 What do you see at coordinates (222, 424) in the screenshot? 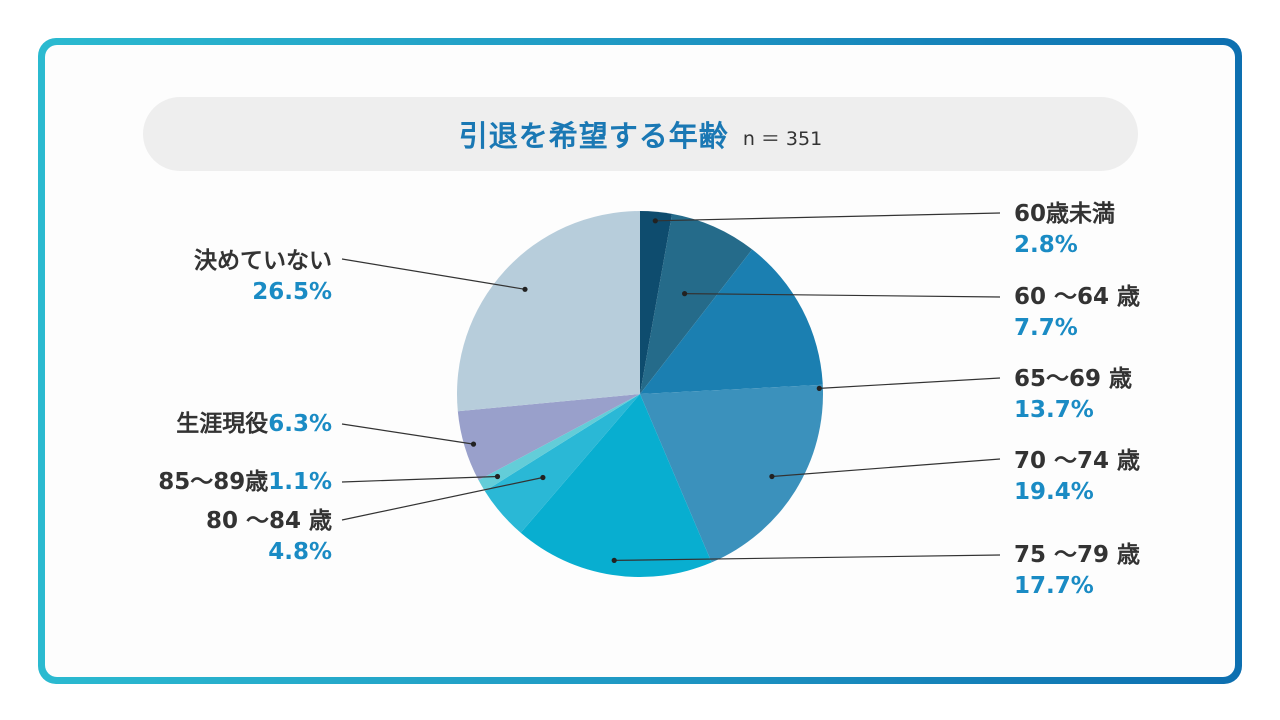
I see `label-lifelong-name: 生涯現役` at bounding box center [222, 424].